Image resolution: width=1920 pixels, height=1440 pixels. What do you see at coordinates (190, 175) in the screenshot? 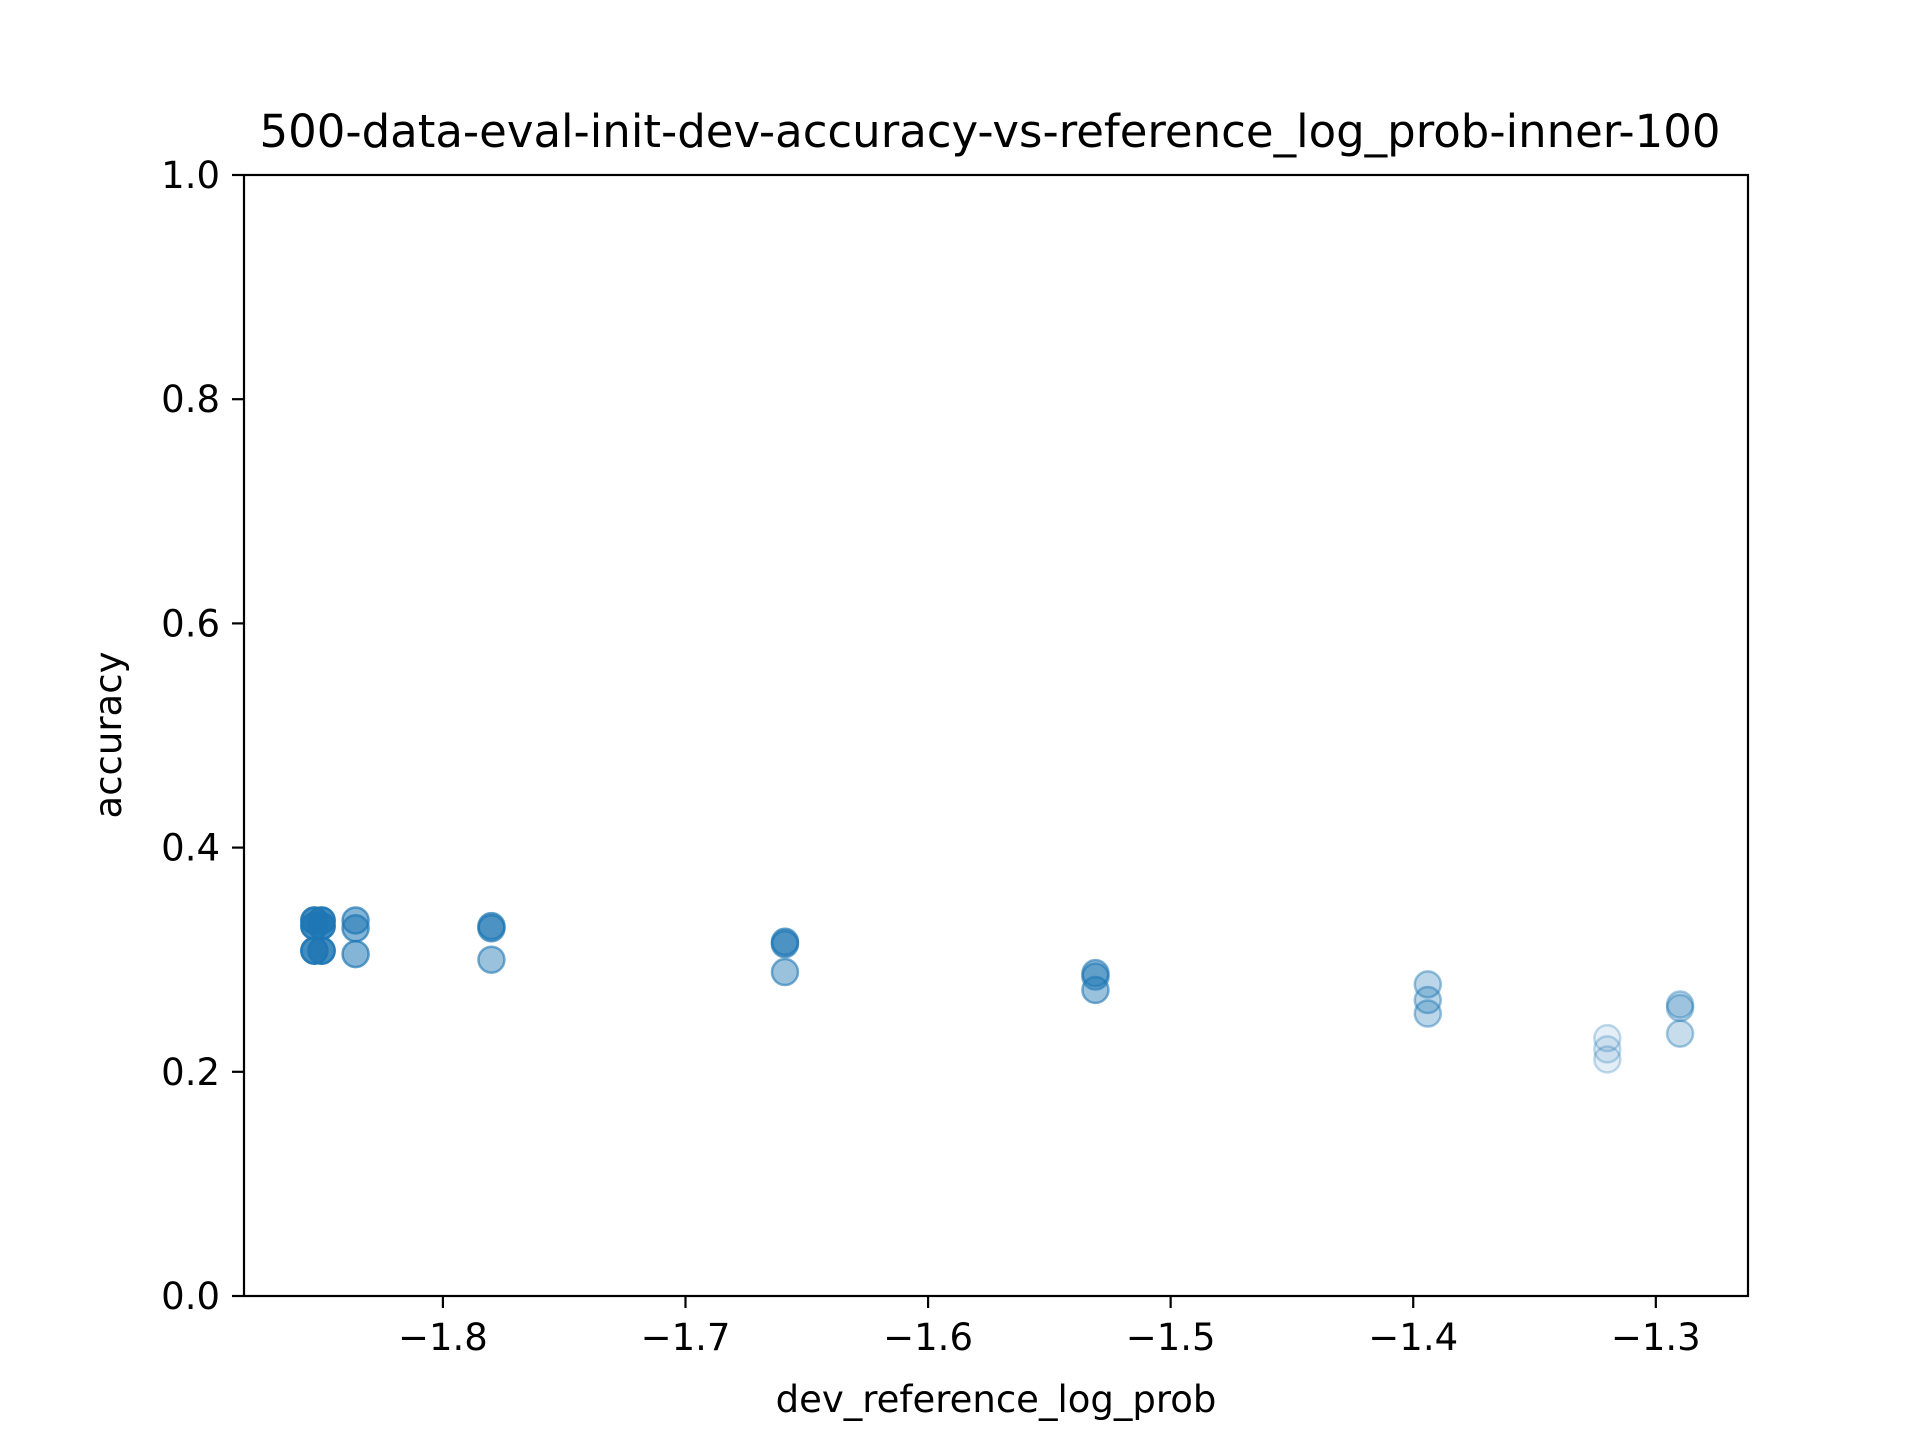
I see `y-tick-label: 1.0` at bounding box center [190, 175].